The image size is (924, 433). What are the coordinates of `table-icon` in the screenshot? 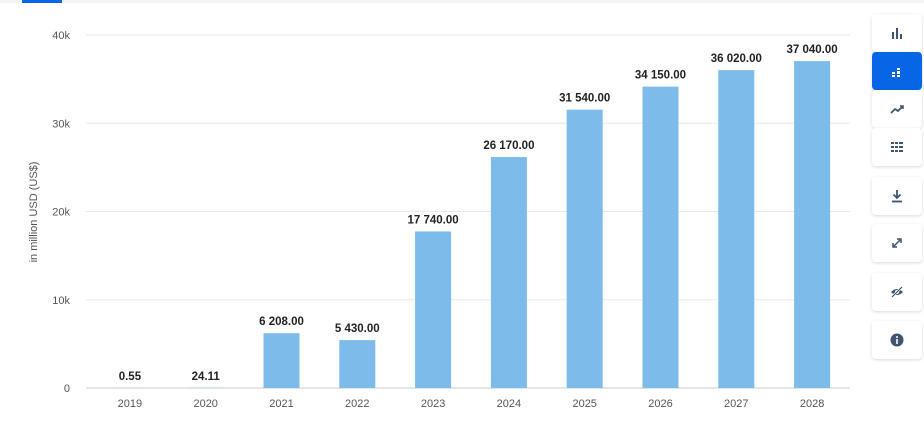 It's located at (897, 147).